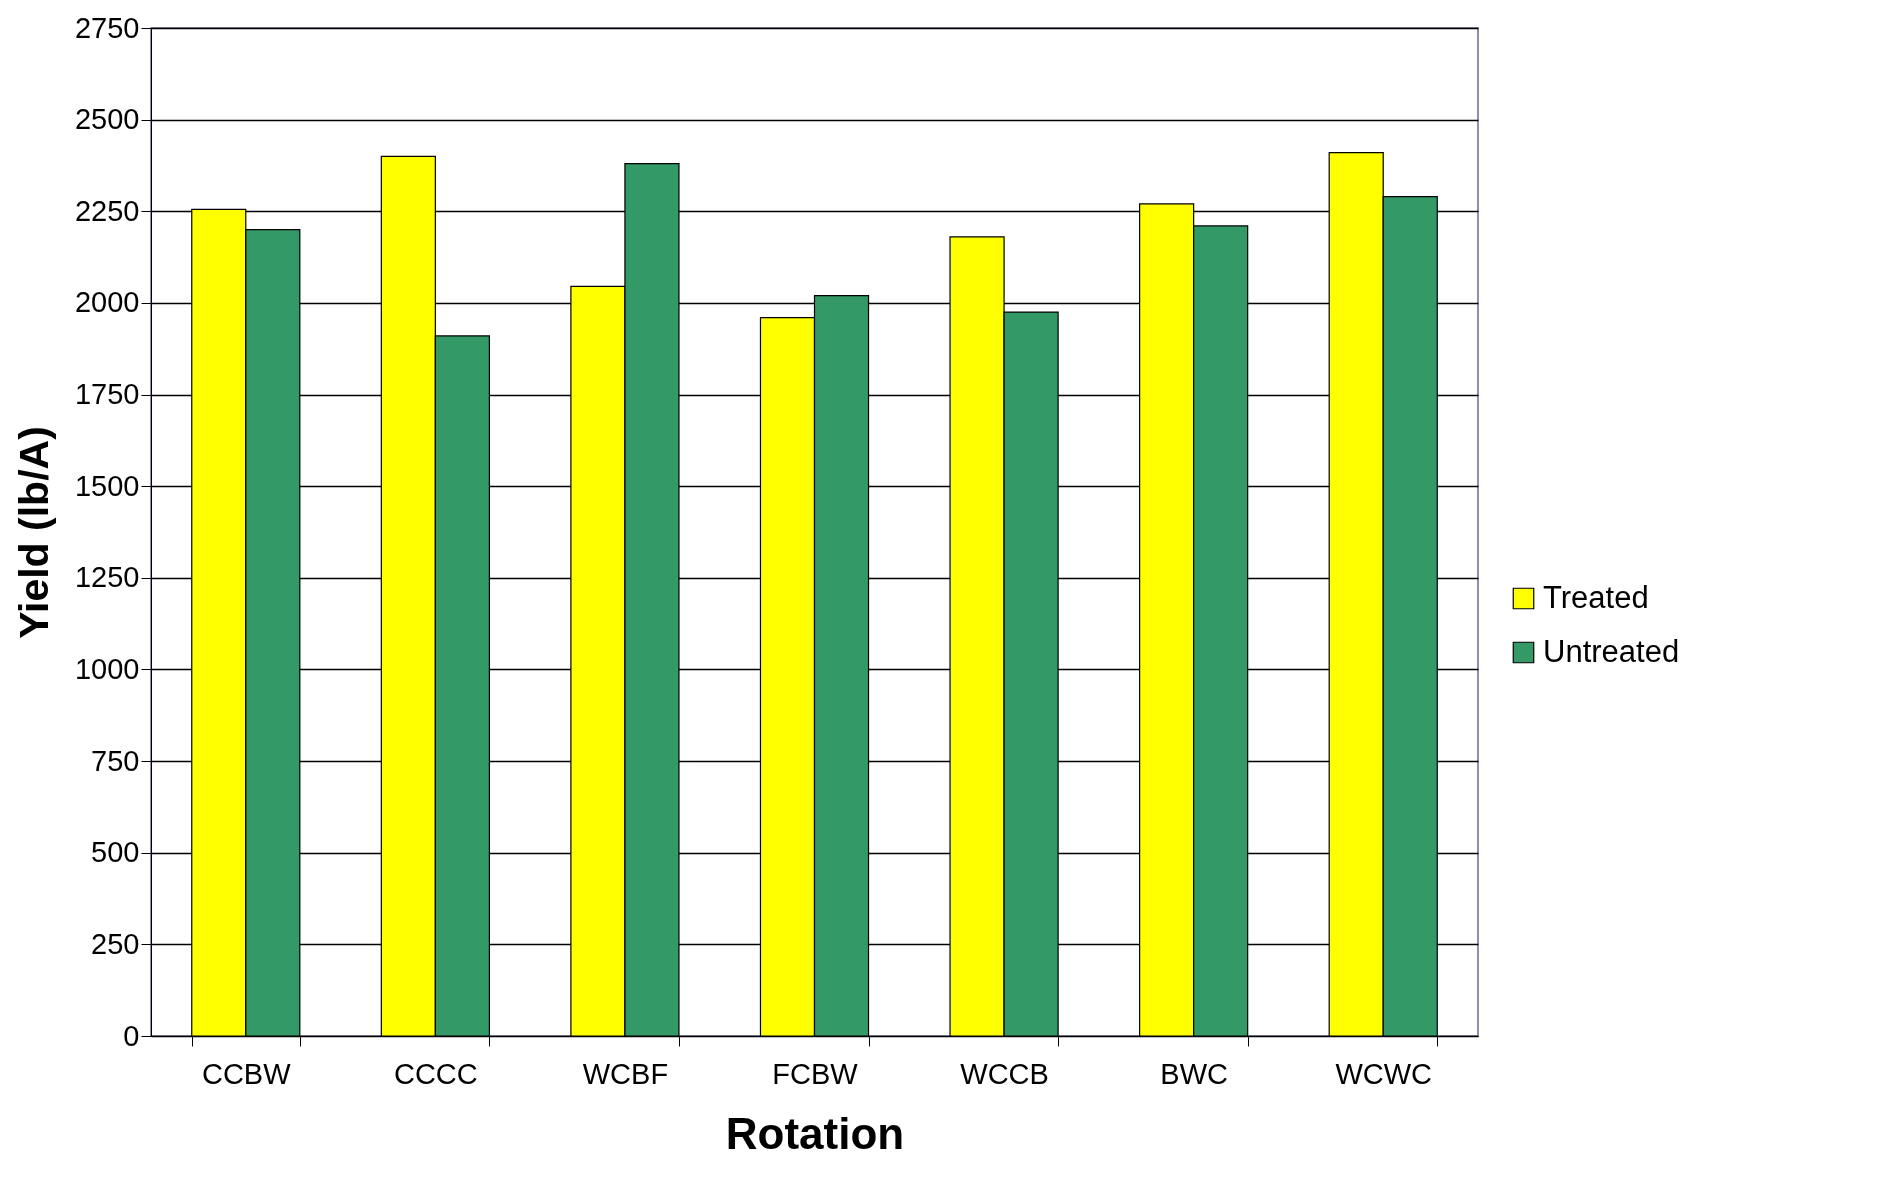 Image resolution: width=1890 pixels, height=1183 pixels. Describe the element at coordinates (107, 27) in the screenshot. I see `y-tick-label: 2750` at that location.